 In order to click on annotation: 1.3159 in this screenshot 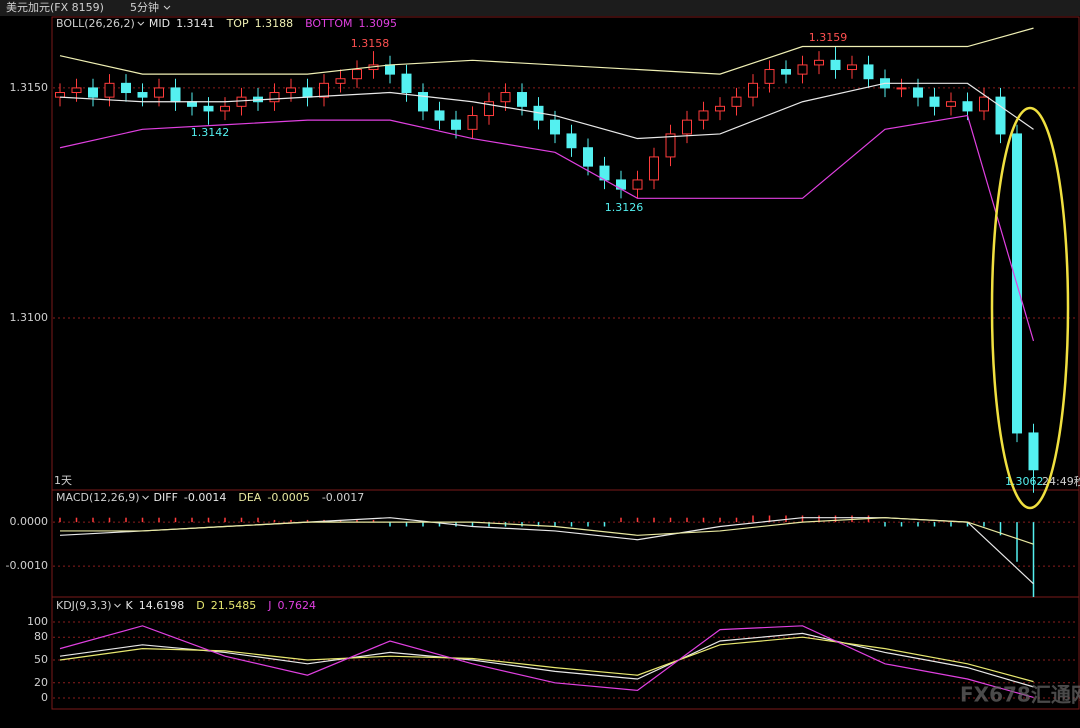, I will do `click(828, 37)`.